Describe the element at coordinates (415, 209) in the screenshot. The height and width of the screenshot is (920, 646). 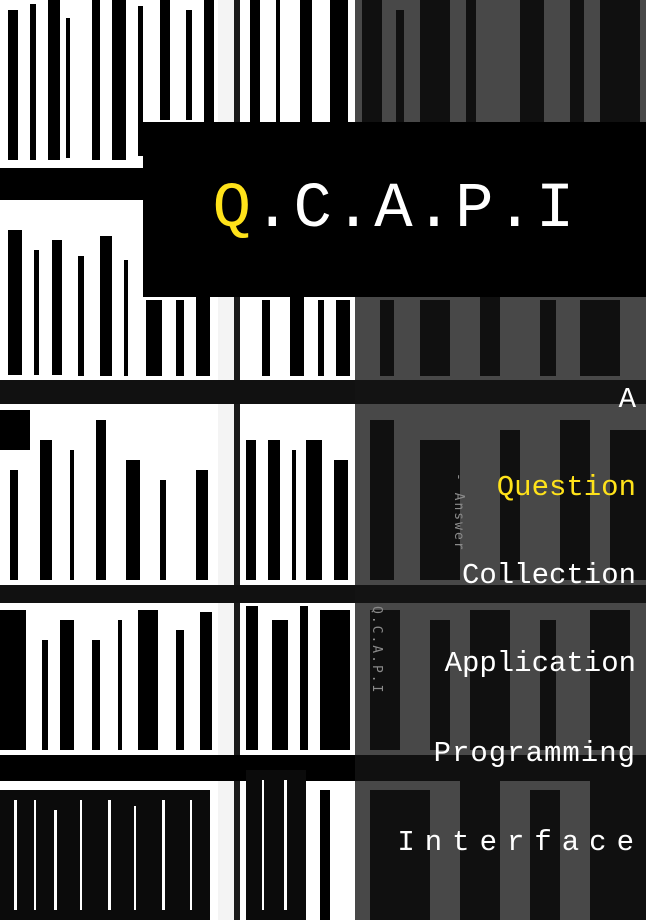
I see `title-rest: .C.A.P.I` at that location.